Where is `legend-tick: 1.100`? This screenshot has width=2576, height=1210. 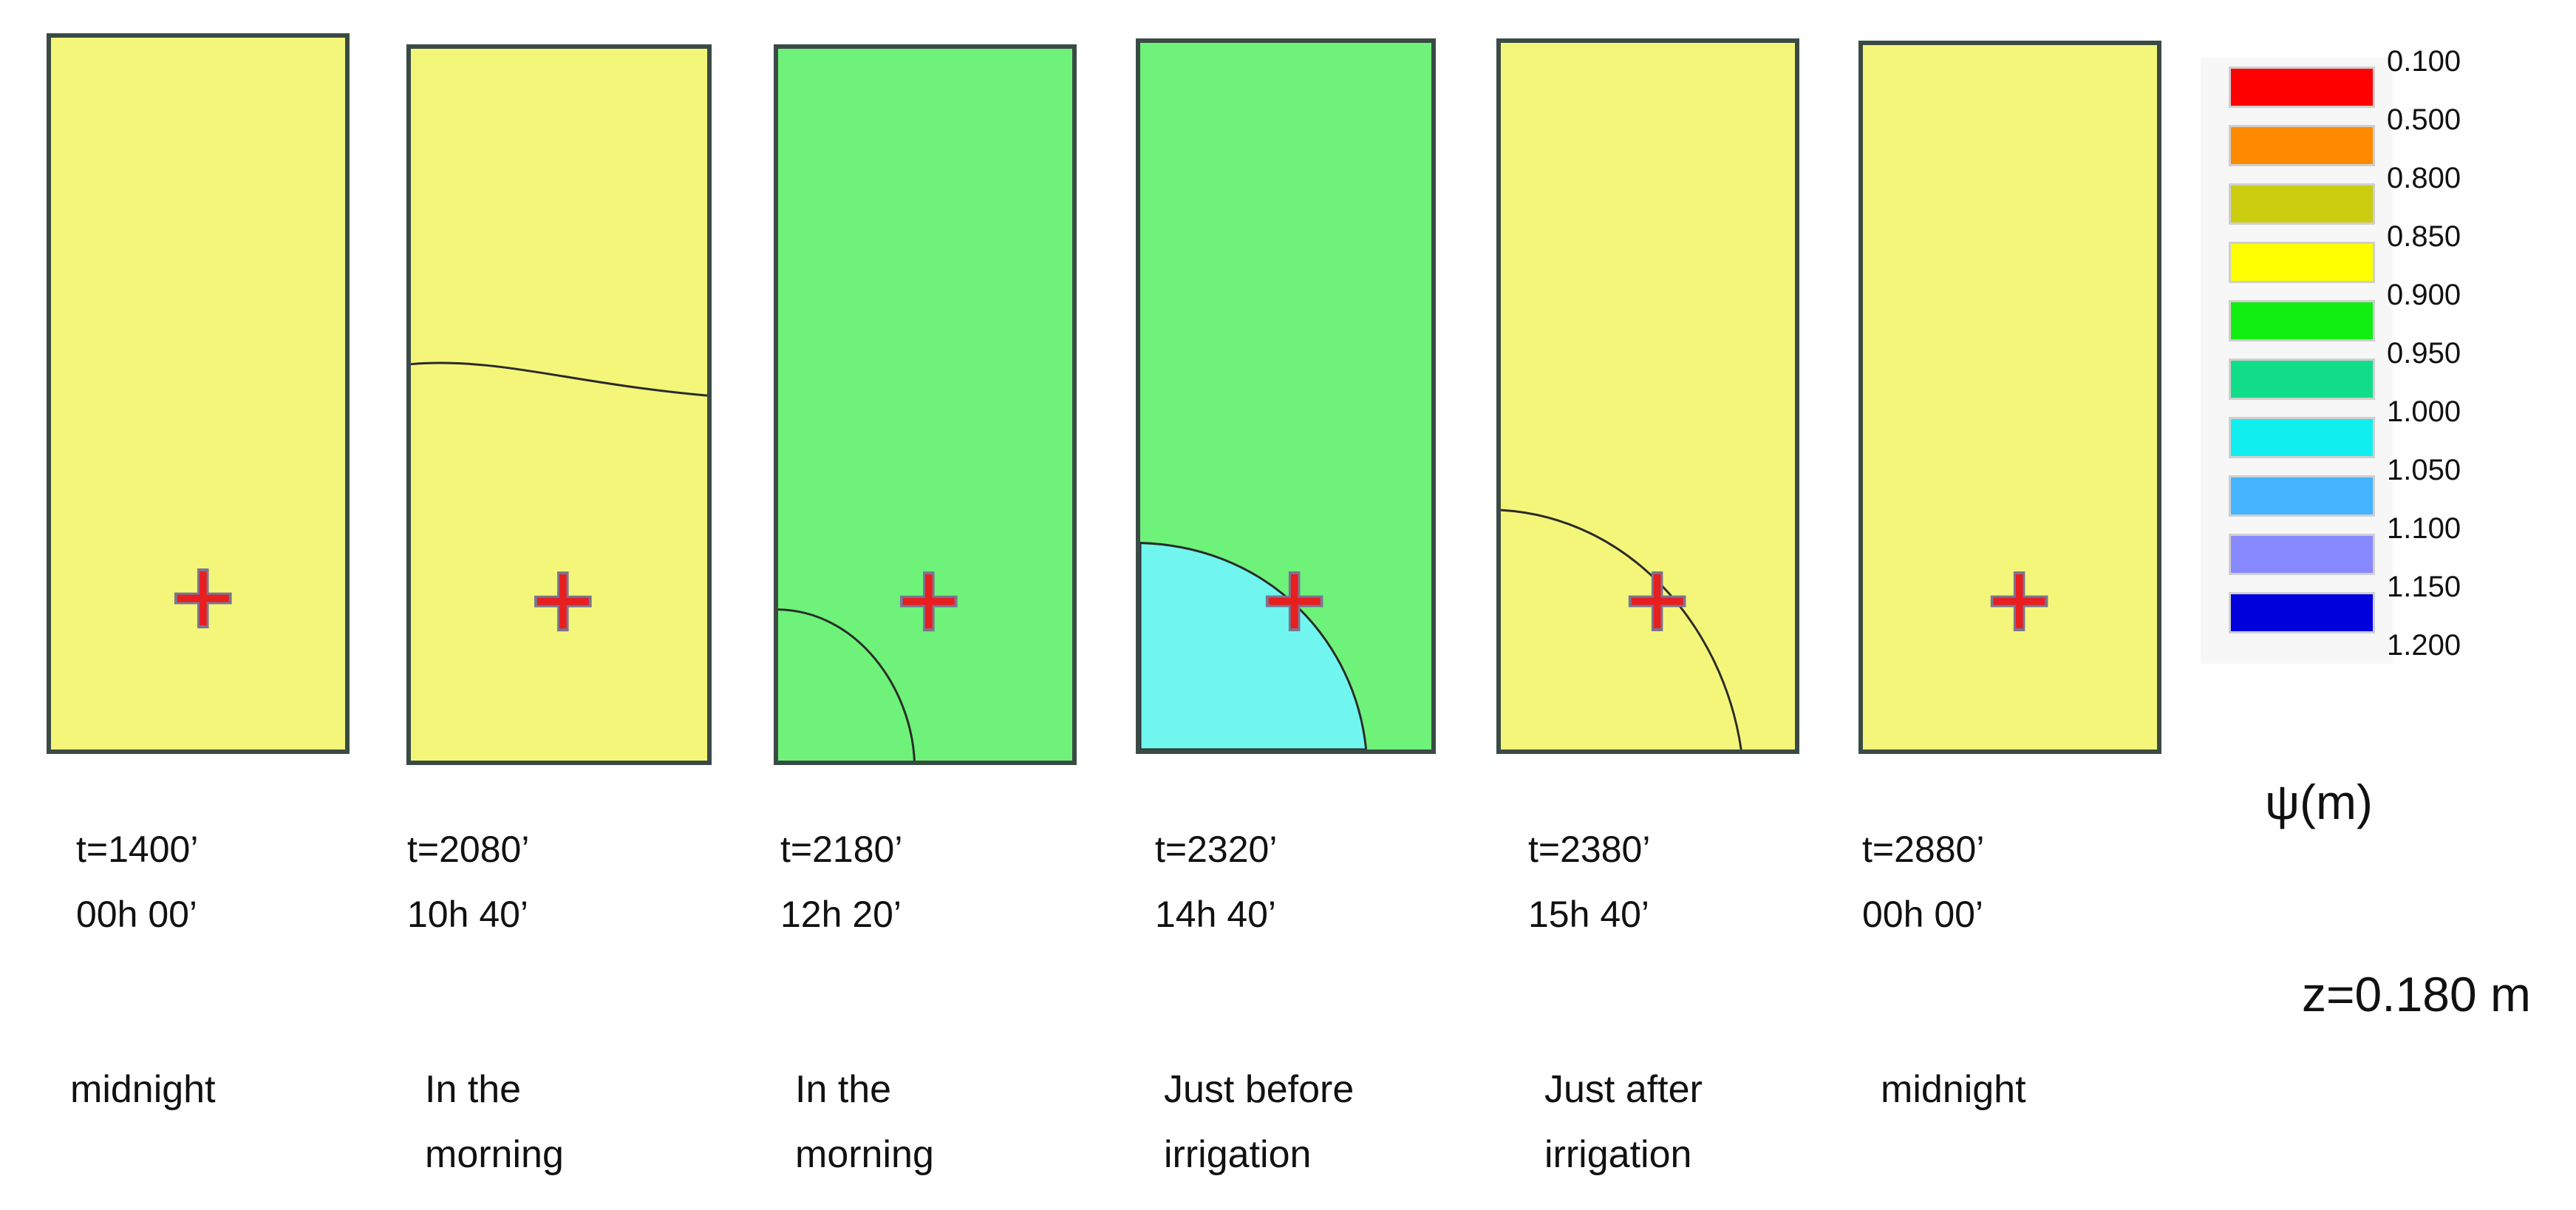
legend-tick: 1.100 is located at coordinates (2424, 528).